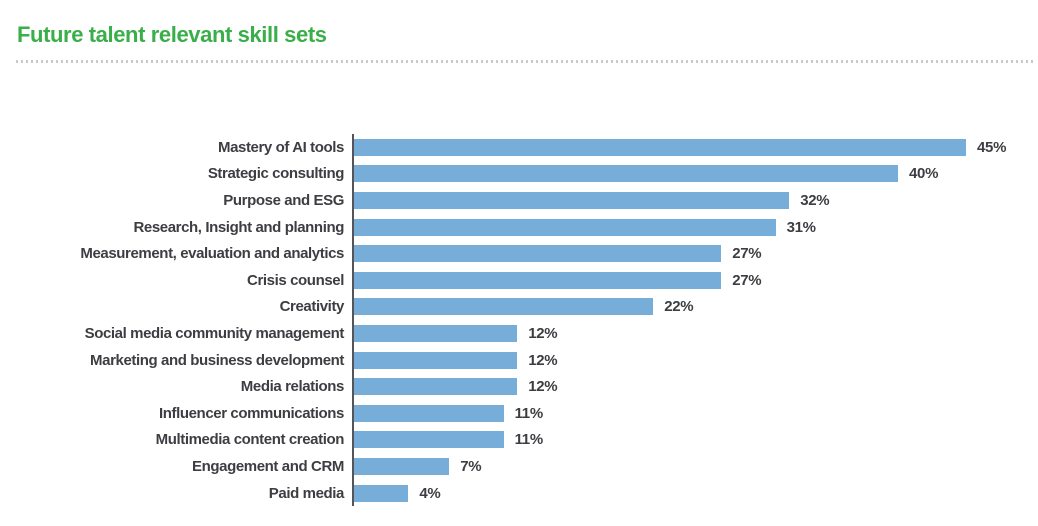 The width and height of the screenshot is (1038, 526). I want to click on value-label: 22%, so click(679, 307).